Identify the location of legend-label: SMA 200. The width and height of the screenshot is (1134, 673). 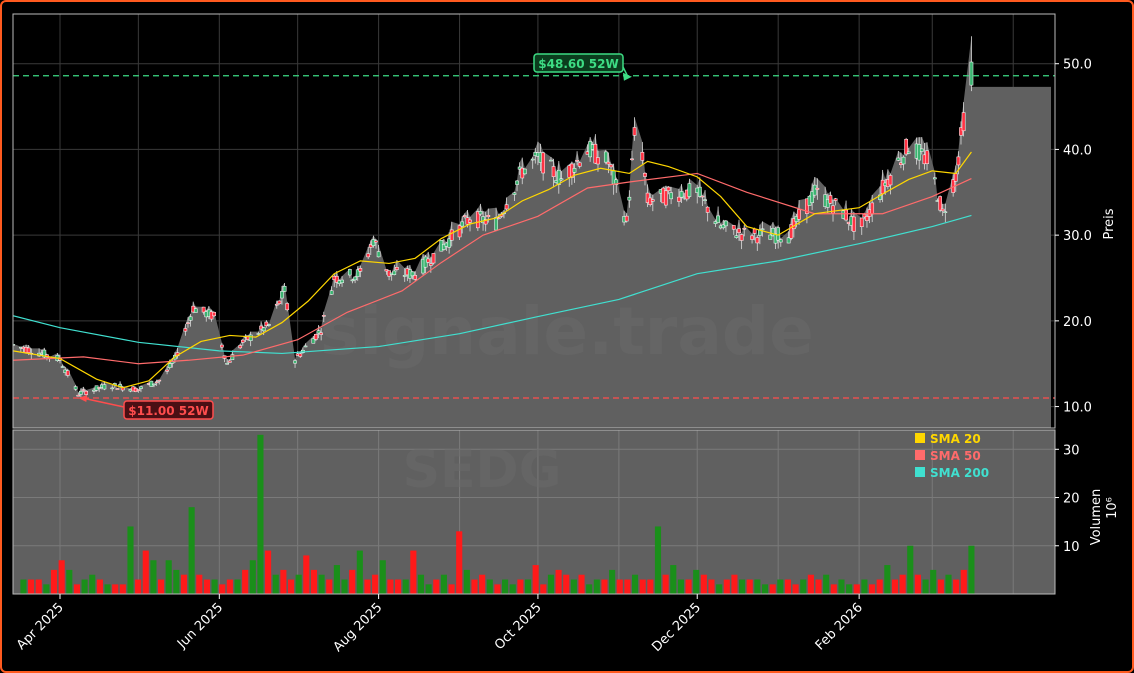
(959, 473).